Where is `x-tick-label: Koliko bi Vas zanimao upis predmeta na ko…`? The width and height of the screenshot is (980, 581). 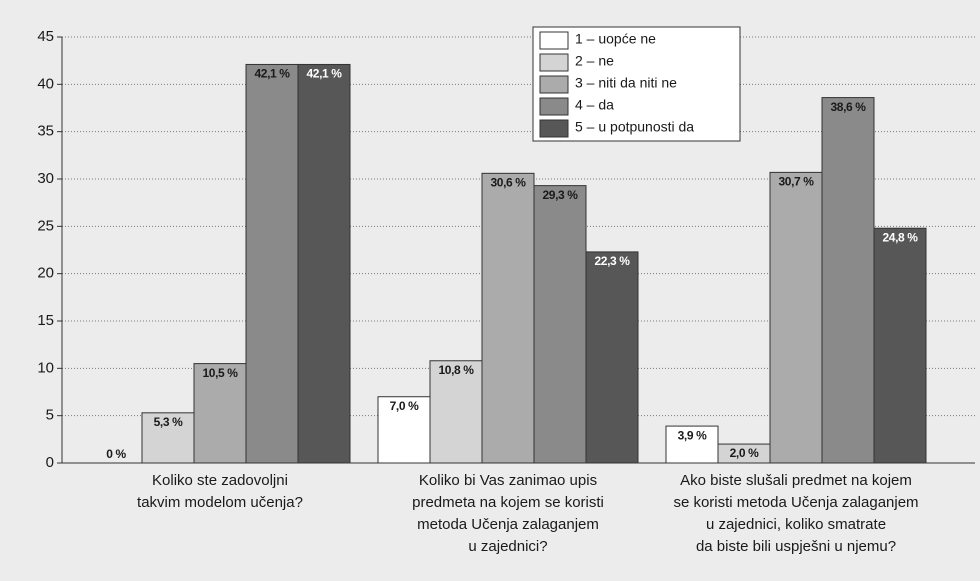
x-tick-label: Koliko bi Vas zanimao upis predmeta na ko… is located at coordinates (508, 513).